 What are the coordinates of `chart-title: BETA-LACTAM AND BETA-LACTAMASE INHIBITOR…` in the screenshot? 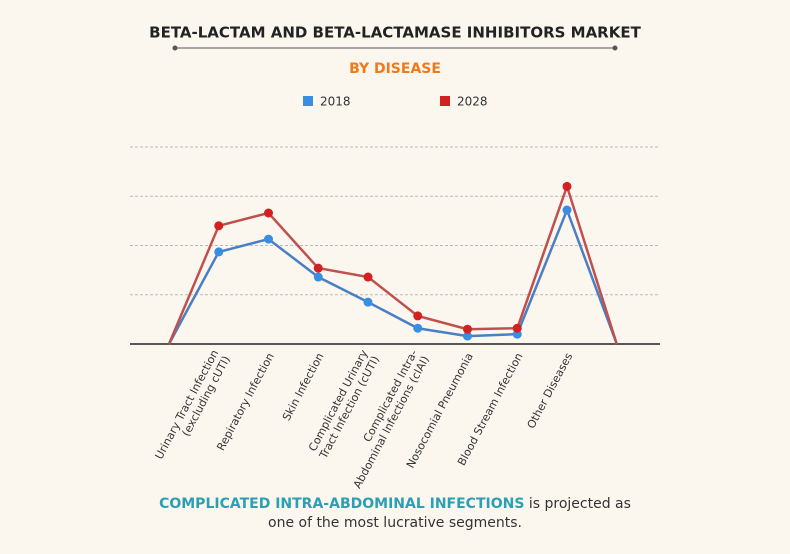 It's located at (395, 33).